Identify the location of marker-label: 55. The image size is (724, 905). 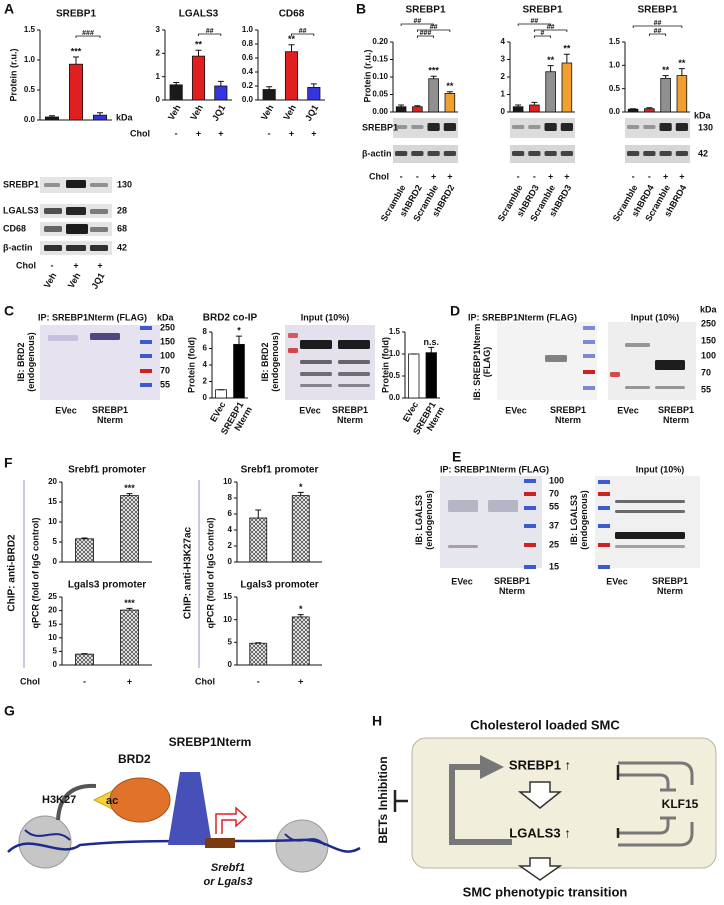
(165, 384).